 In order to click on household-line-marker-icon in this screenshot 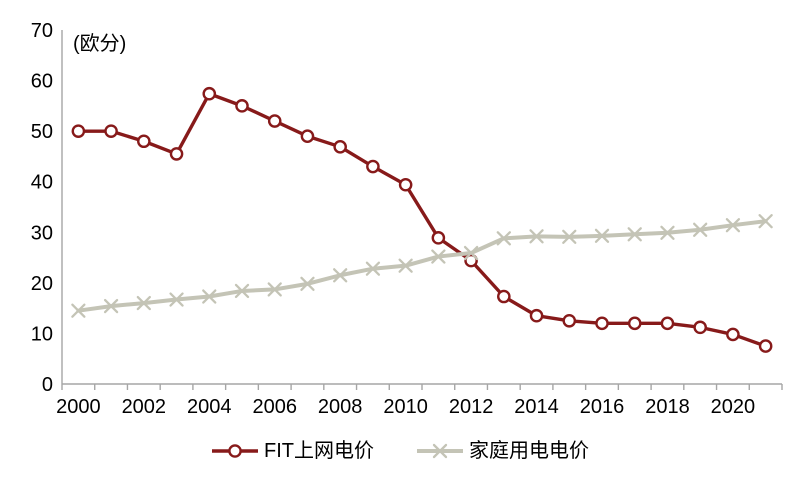, I will do `click(440, 451)`.